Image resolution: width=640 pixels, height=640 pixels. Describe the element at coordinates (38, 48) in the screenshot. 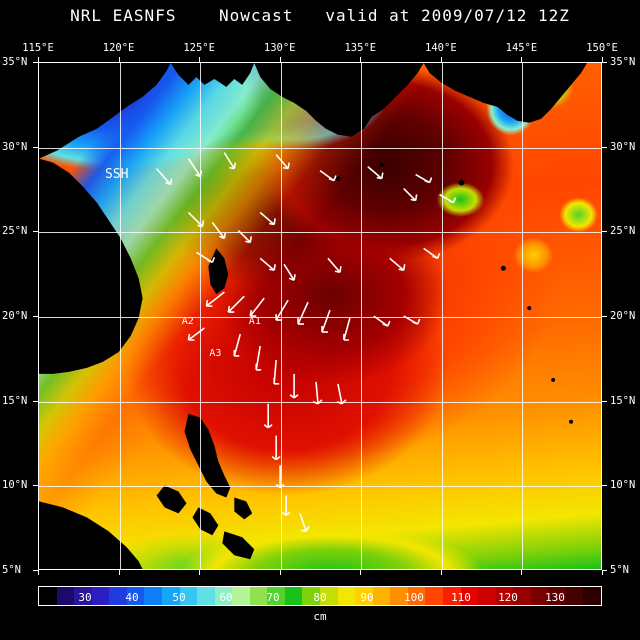

I see `x-axis-label: 115°E` at that location.